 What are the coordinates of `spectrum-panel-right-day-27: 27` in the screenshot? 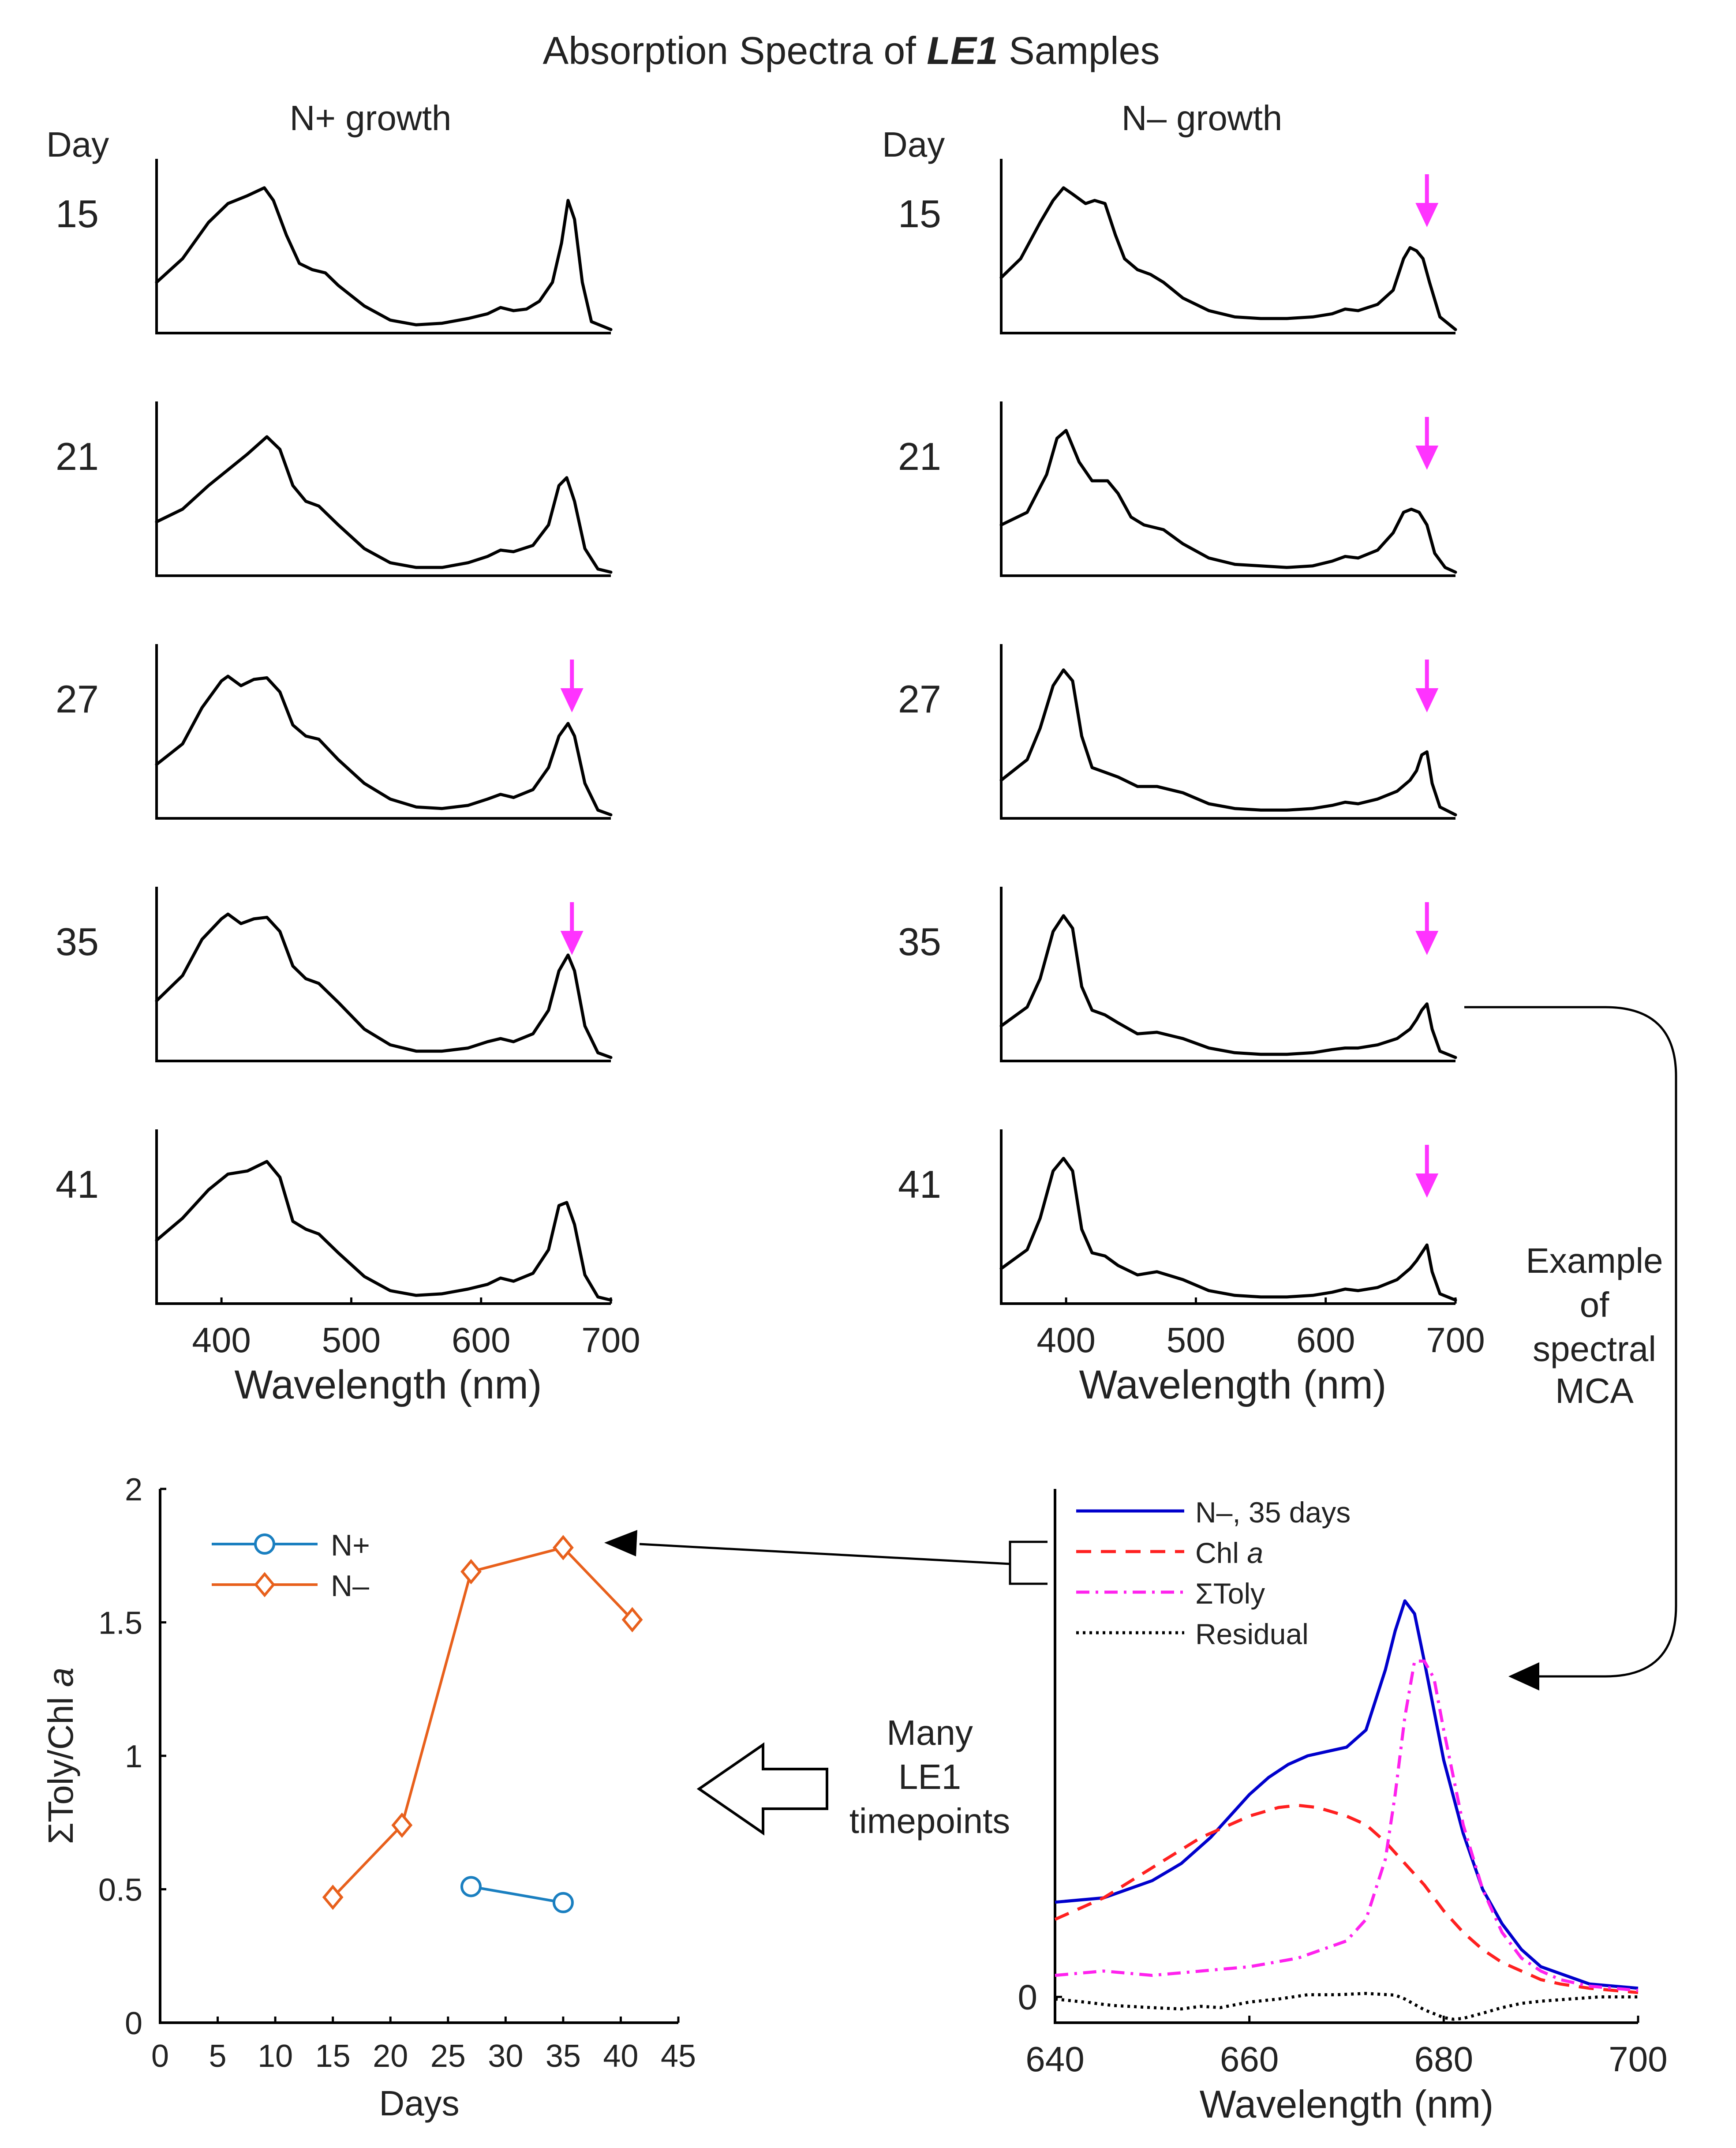 It's located at (1177, 732).